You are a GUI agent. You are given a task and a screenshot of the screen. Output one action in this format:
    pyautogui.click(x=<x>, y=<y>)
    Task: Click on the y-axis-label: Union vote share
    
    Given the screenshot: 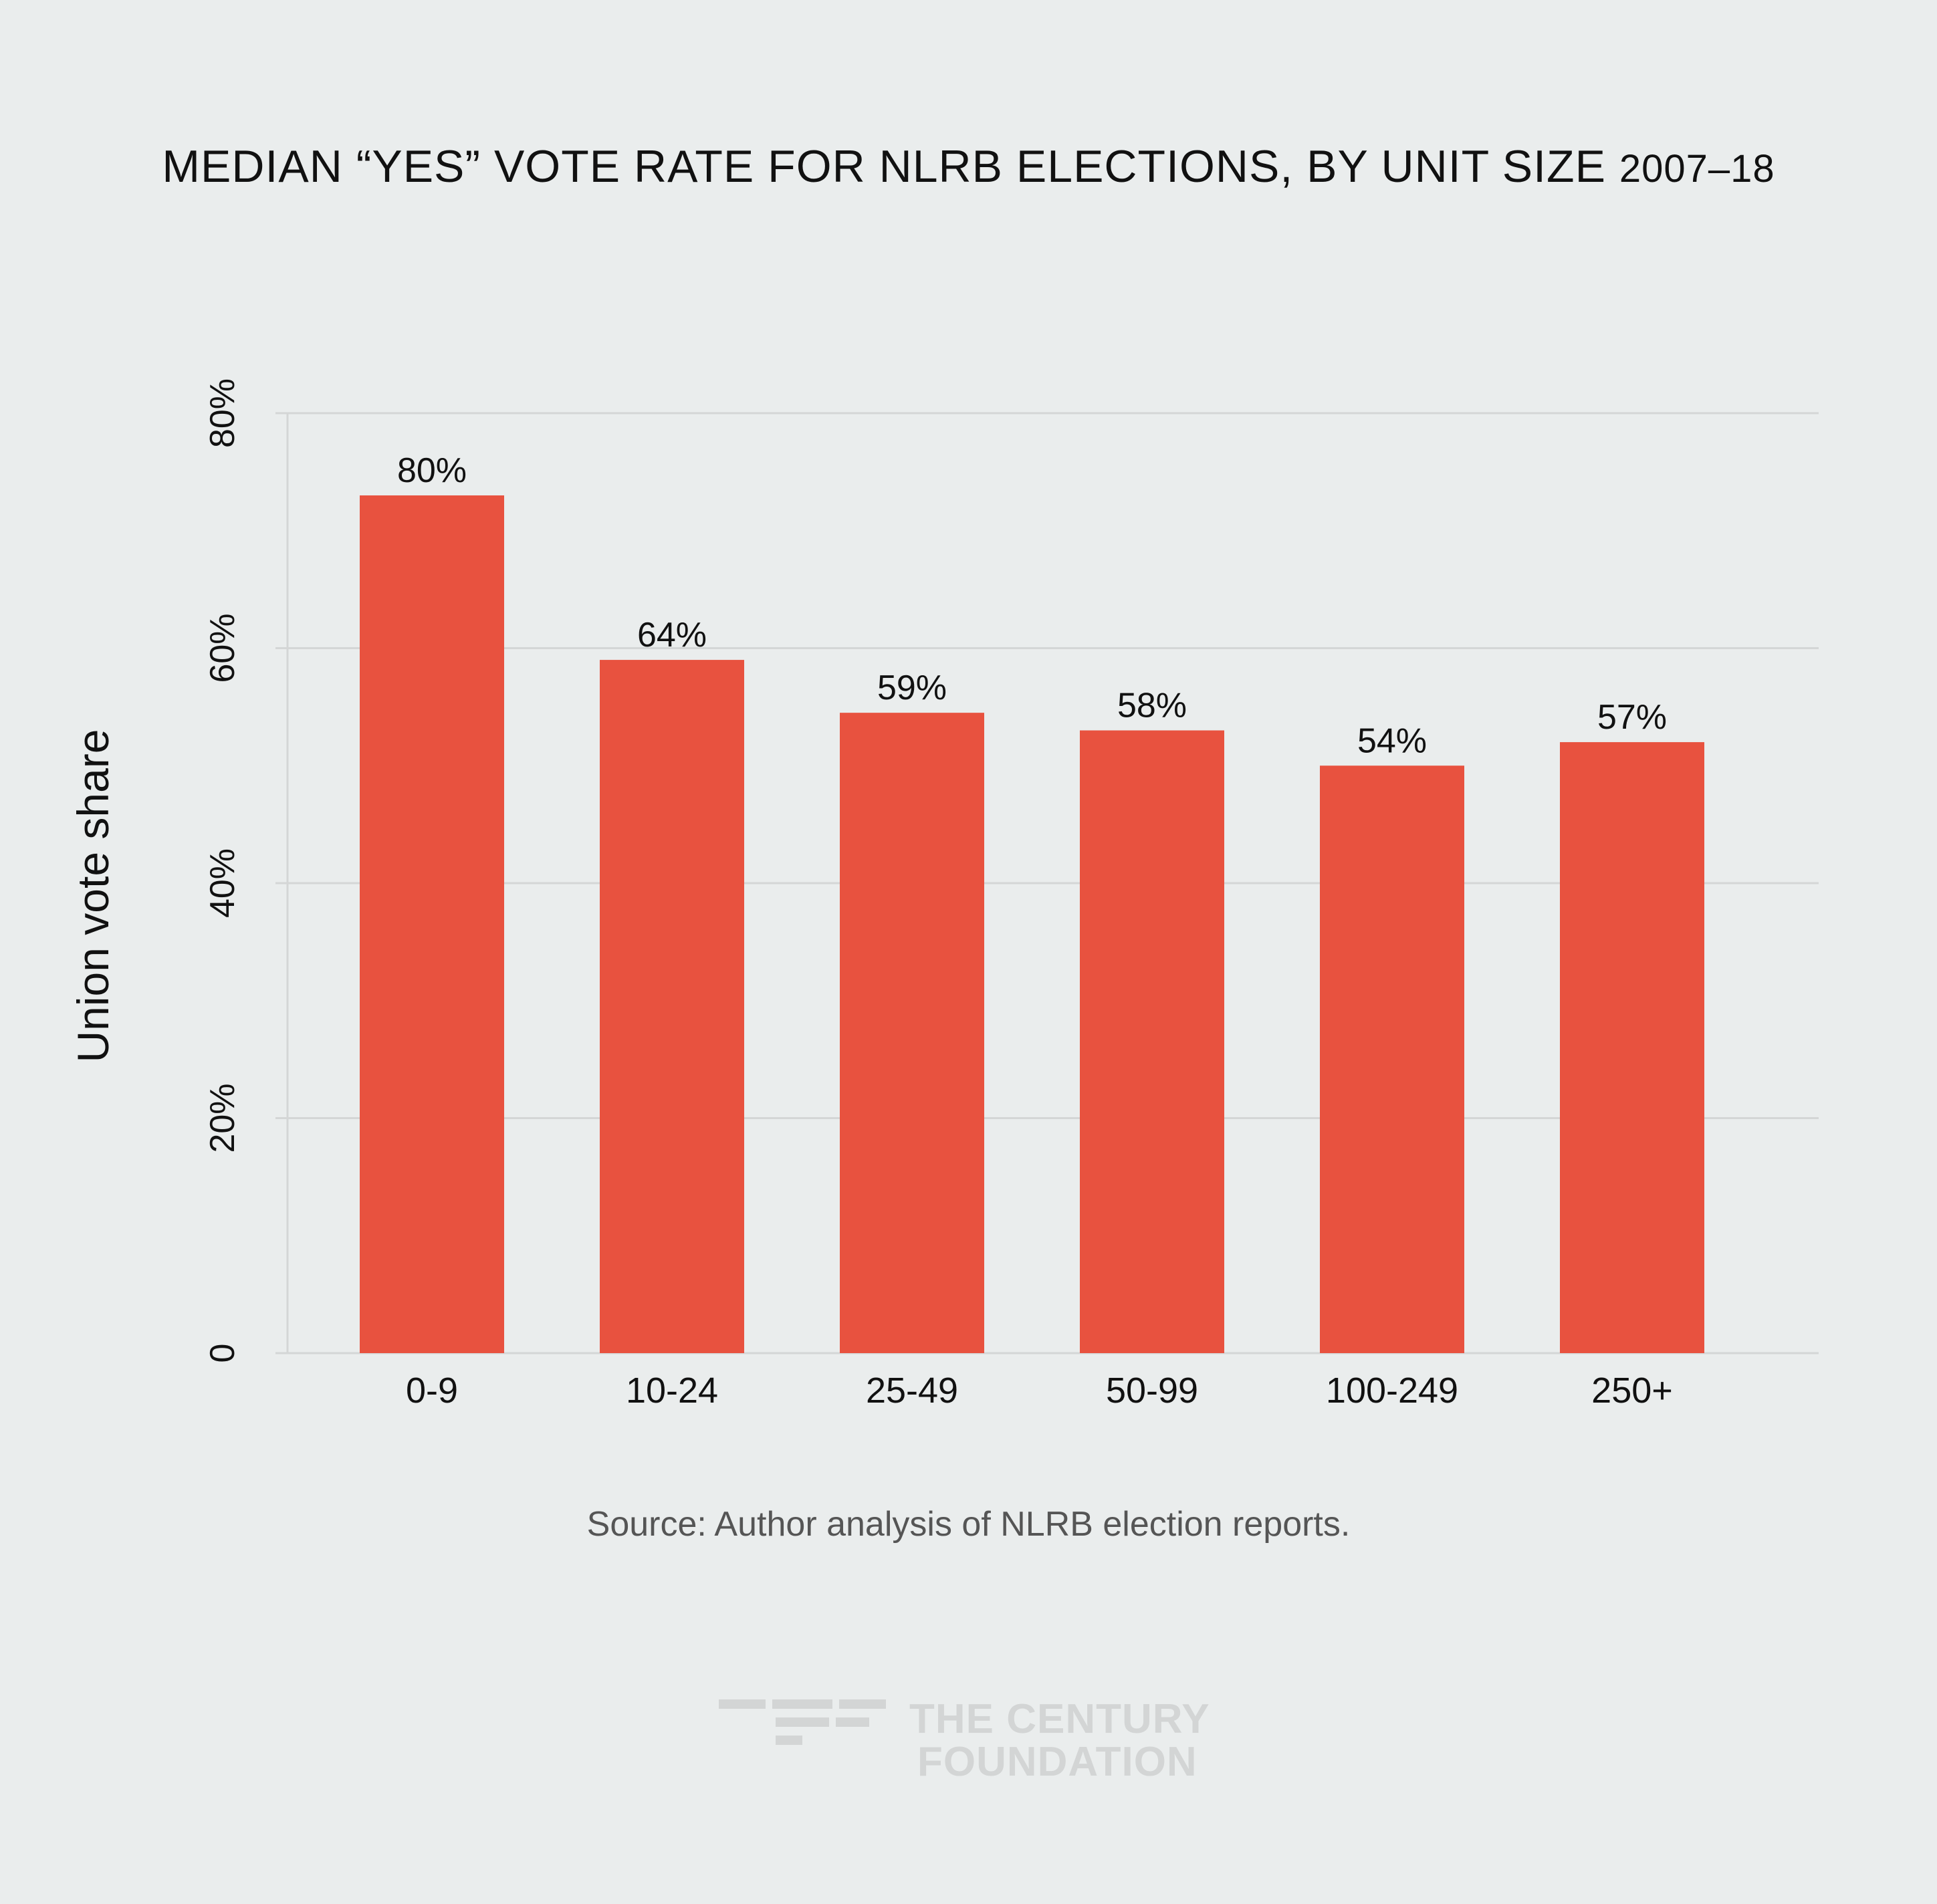 What is the action you would take?
    pyautogui.click(x=93, y=896)
    